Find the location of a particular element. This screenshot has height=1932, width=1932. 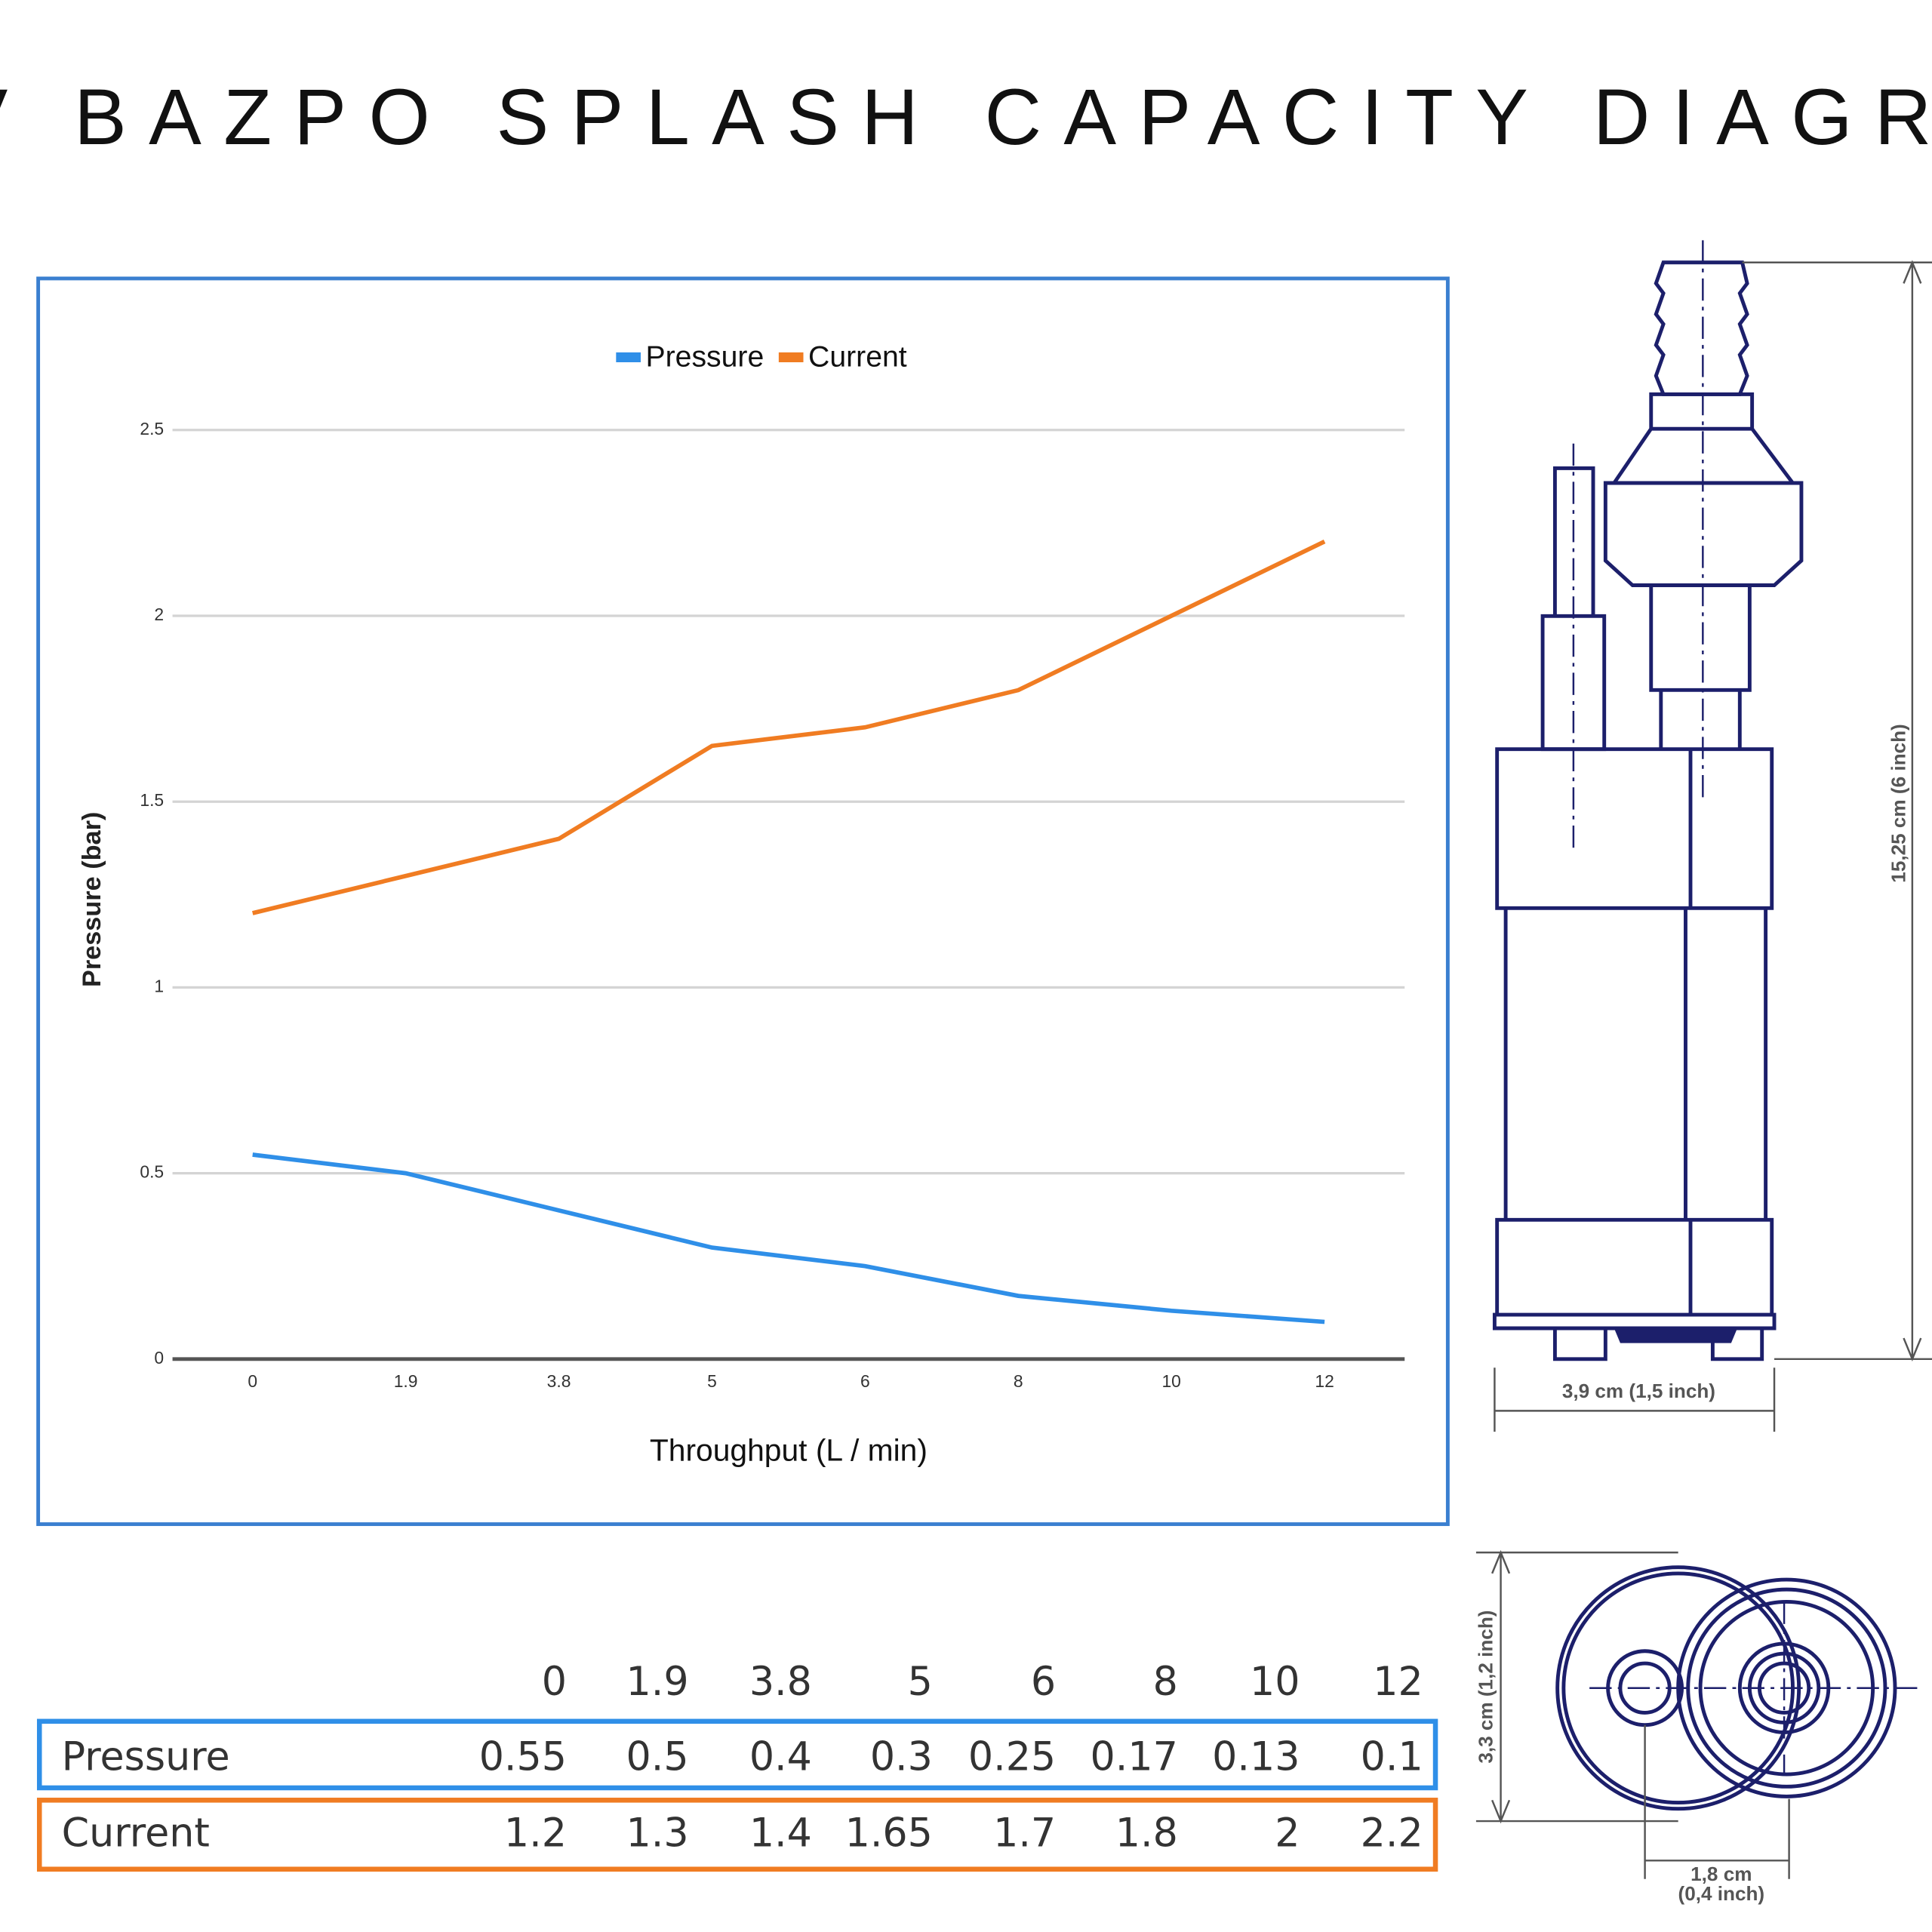

y-tick-label: 0 is located at coordinates (159, 1357).